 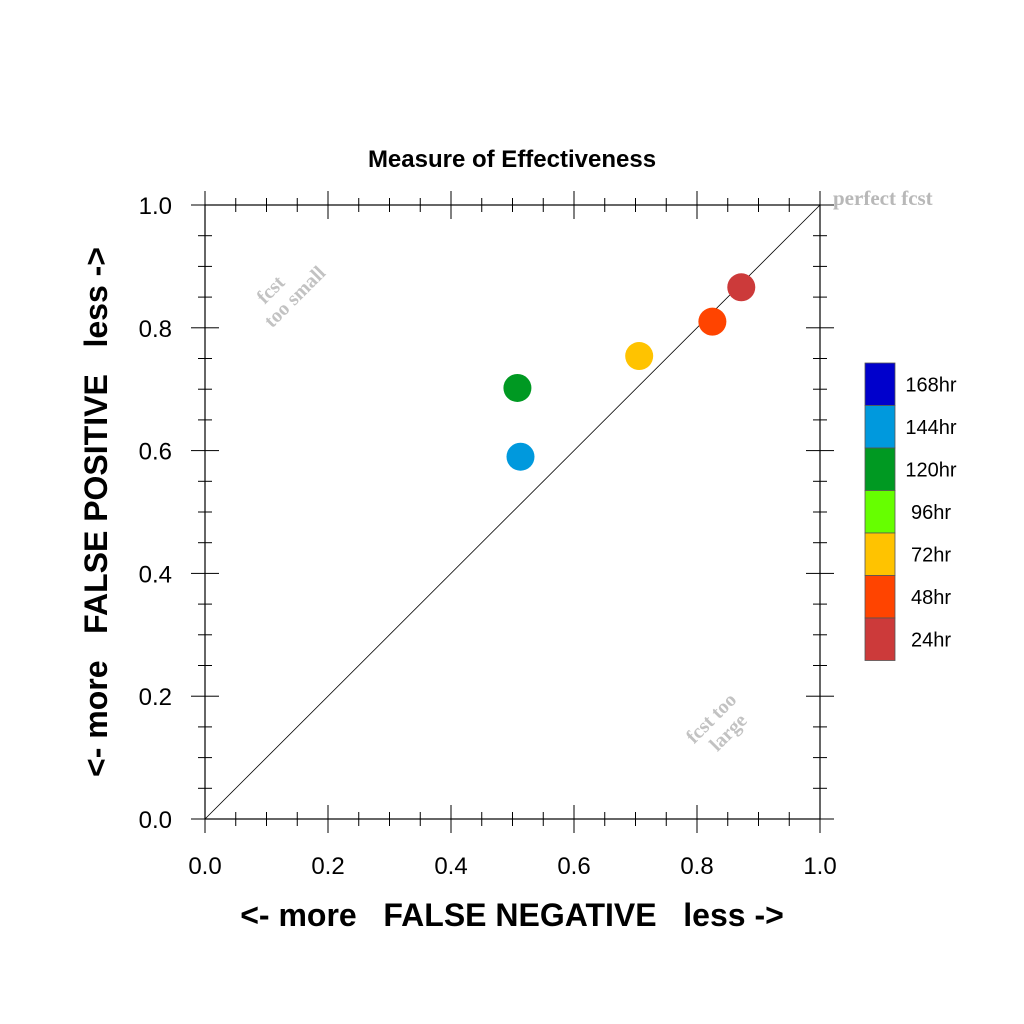 What do you see at coordinates (155, 206) in the screenshot?
I see `y-tick-label: 1.0` at bounding box center [155, 206].